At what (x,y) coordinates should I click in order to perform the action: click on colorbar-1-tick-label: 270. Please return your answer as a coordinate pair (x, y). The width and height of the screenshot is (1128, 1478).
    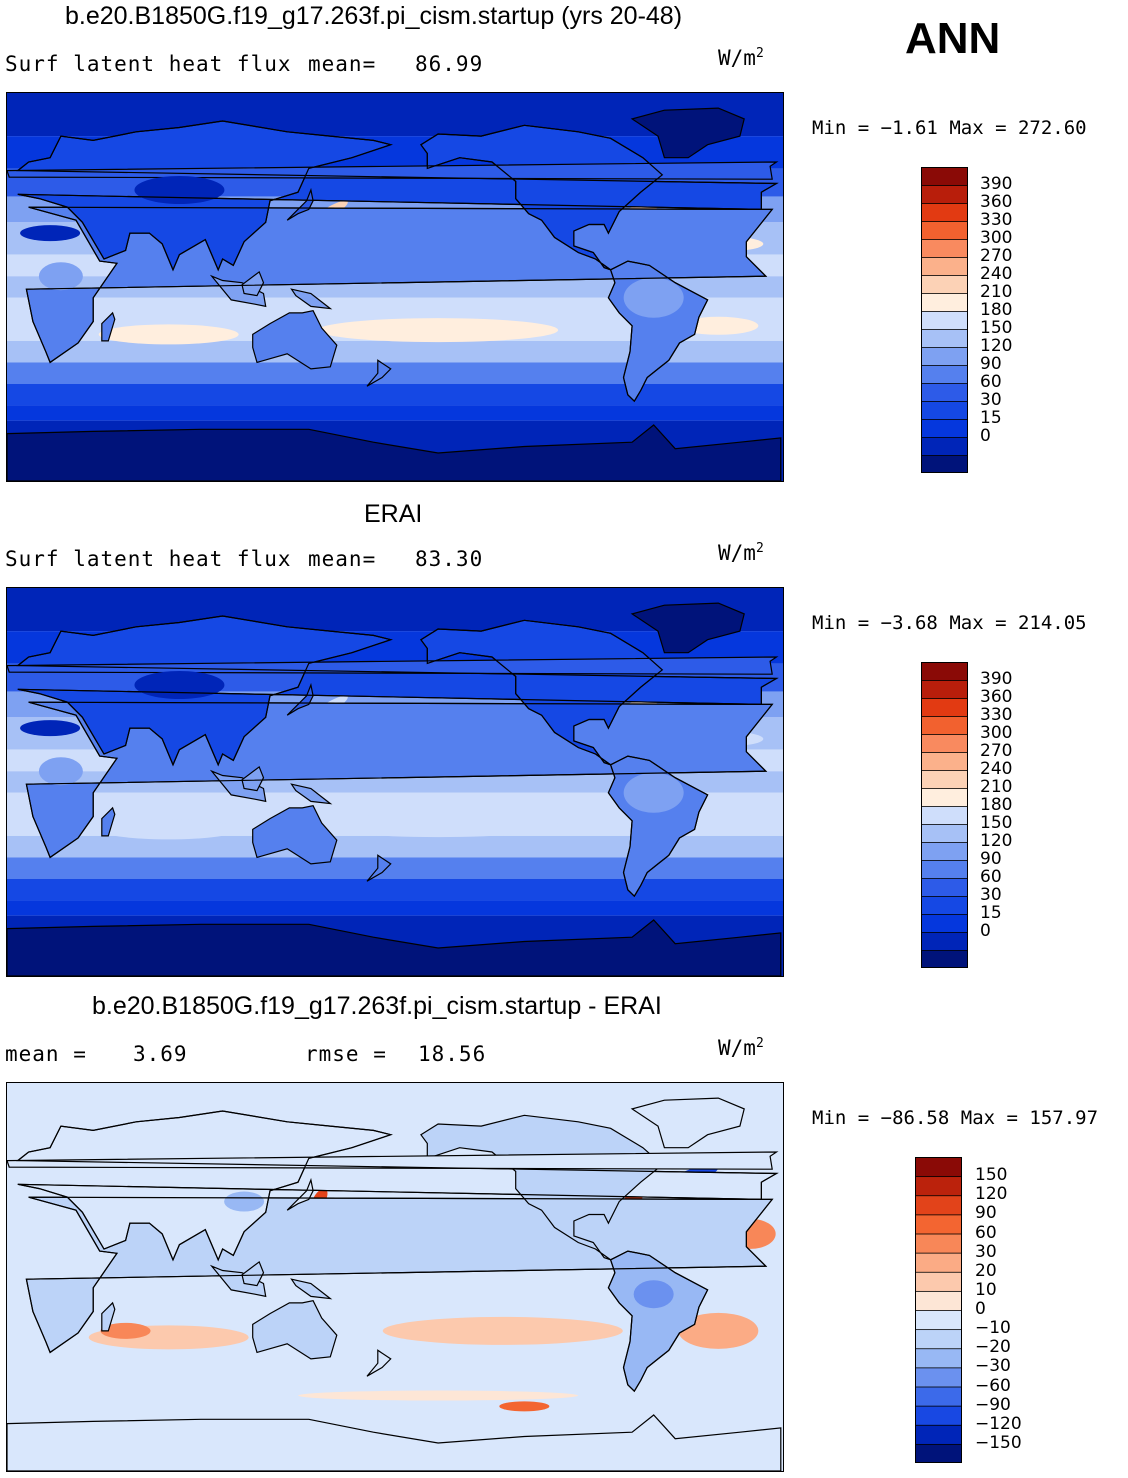
    Looking at the image, I should click on (996, 256).